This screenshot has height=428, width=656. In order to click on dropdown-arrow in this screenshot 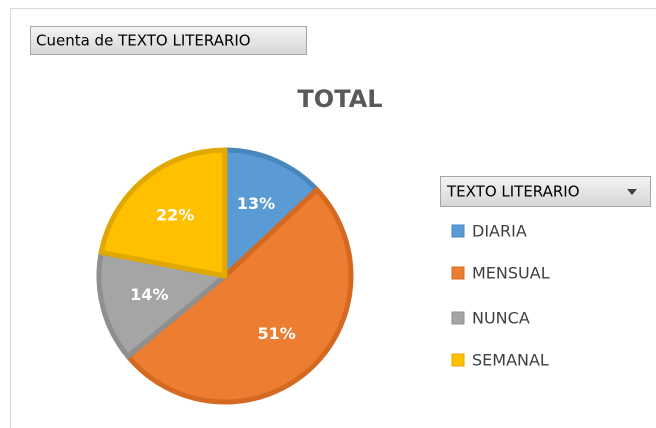, I will do `click(632, 192)`.